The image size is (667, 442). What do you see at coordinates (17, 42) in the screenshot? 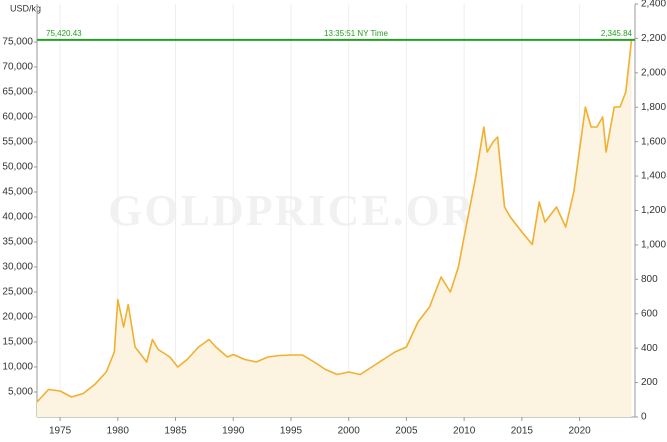
I see `y-tick-label: 75,000` at bounding box center [17, 42].